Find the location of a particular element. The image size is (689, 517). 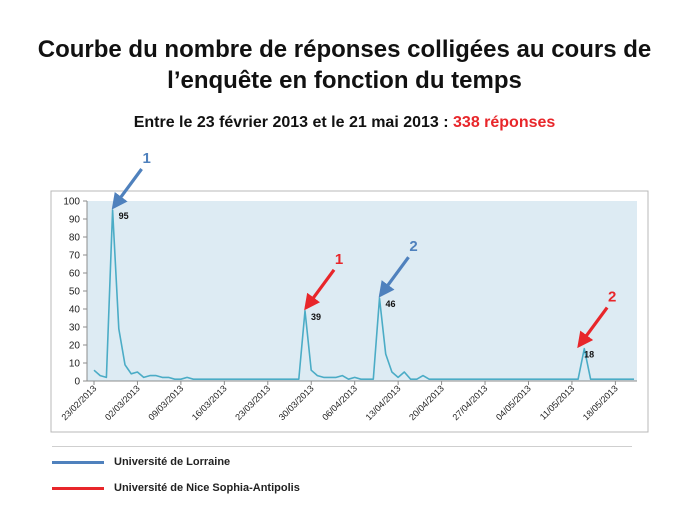

legend-item-nice: Université de Nice Sophia-Antipolis is located at coordinates (252, 488).